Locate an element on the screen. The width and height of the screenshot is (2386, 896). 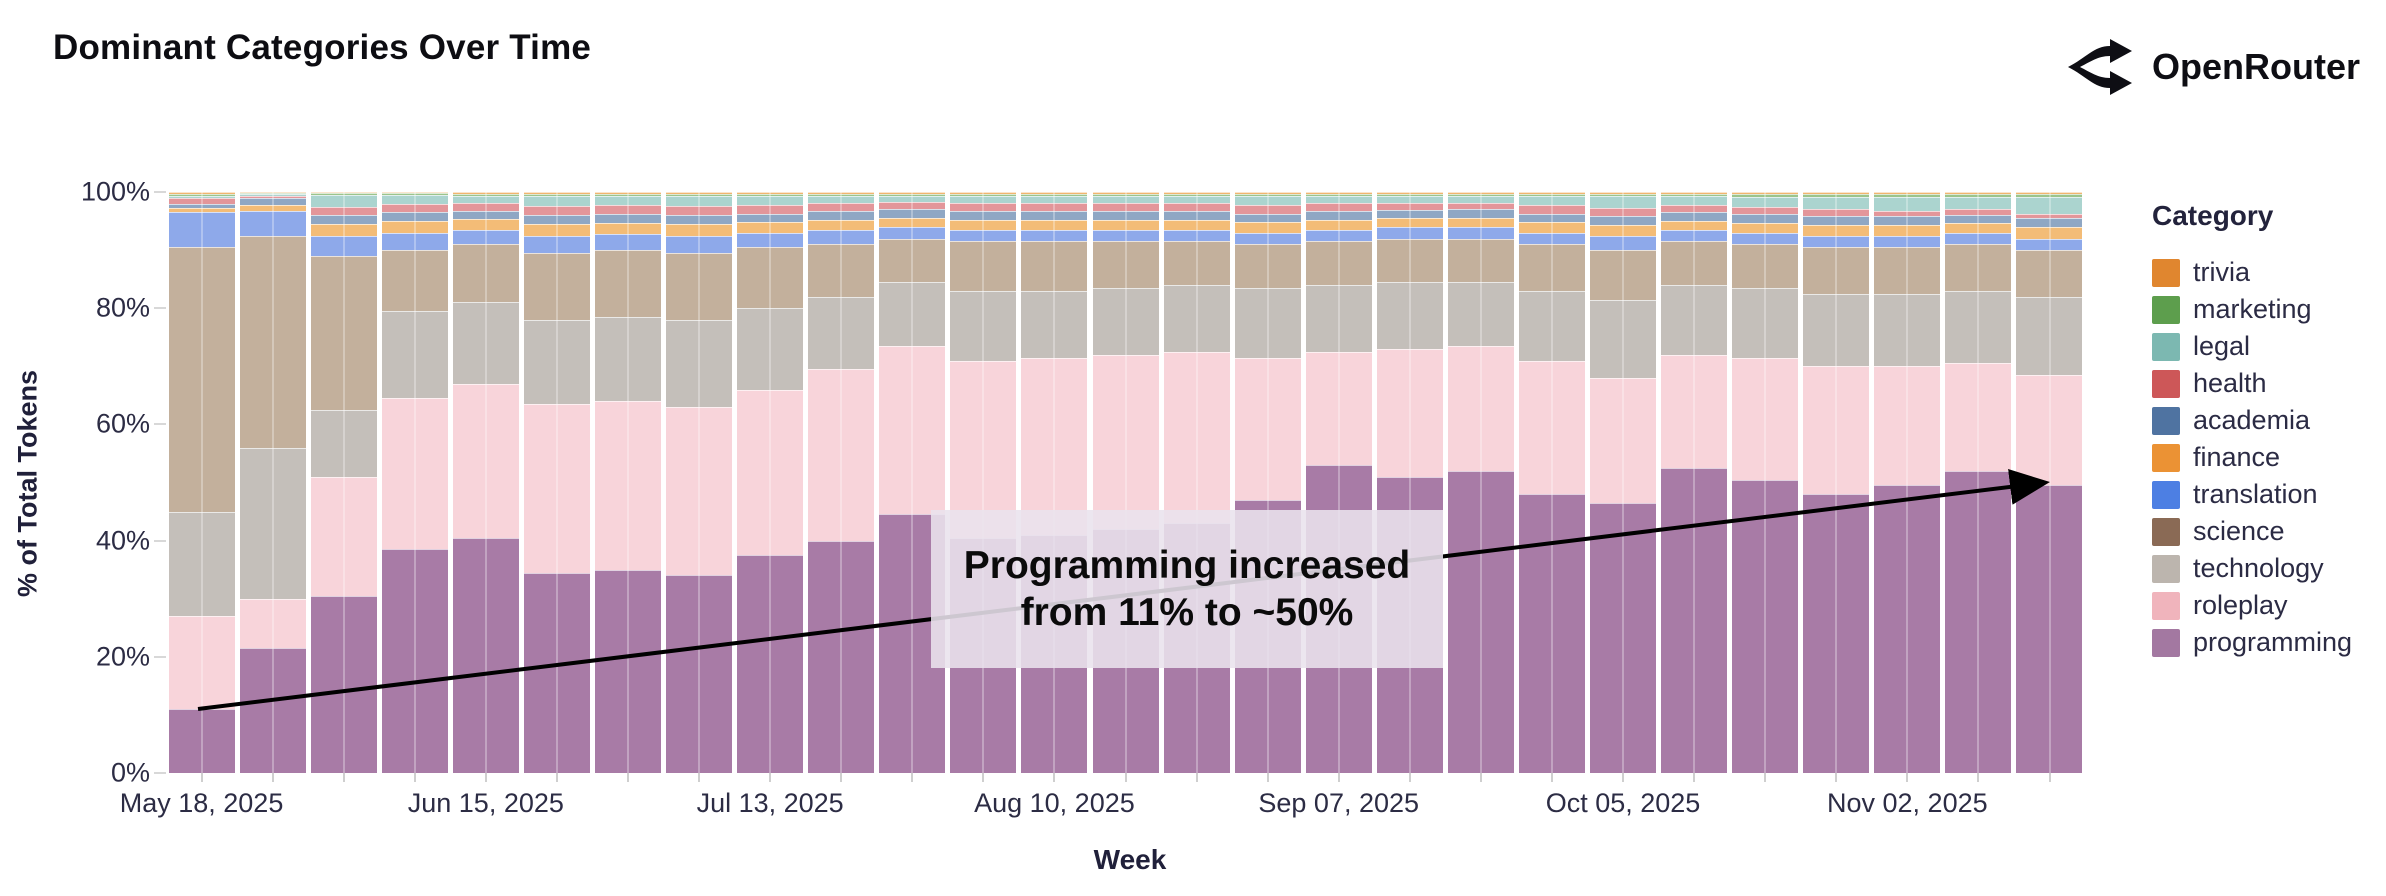
legend-item-academia: academia is located at coordinates (2267, 420).